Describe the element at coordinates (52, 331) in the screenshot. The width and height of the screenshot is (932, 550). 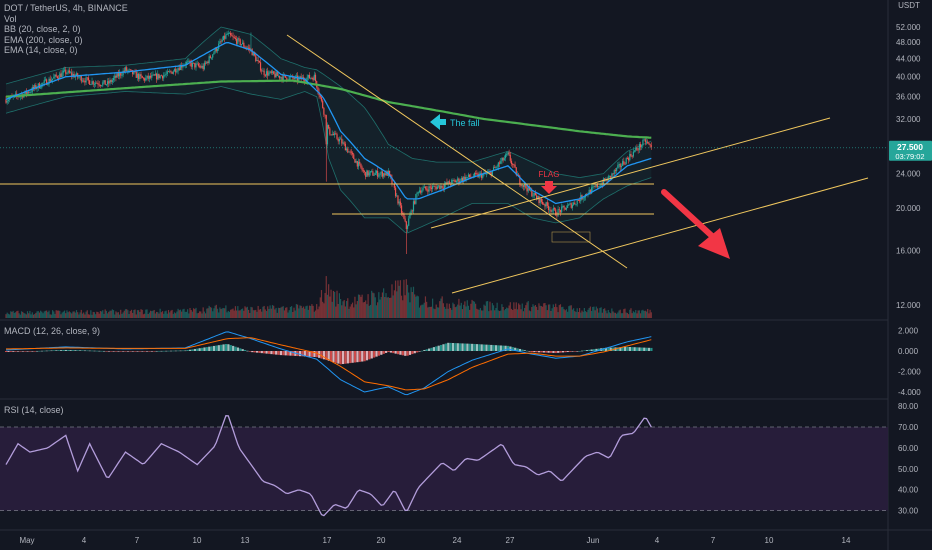
I see `macd-indicator-label: MACD (12, 26, close, 9)` at that location.